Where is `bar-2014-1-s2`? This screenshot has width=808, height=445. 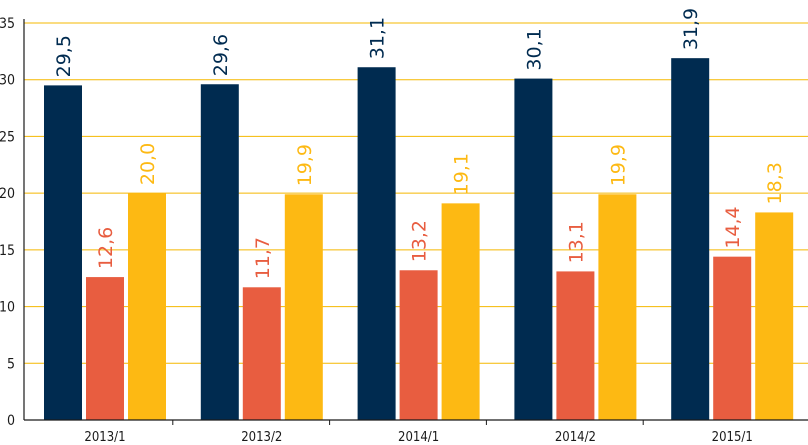 bar-2014-1-s2 is located at coordinates (418, 345).